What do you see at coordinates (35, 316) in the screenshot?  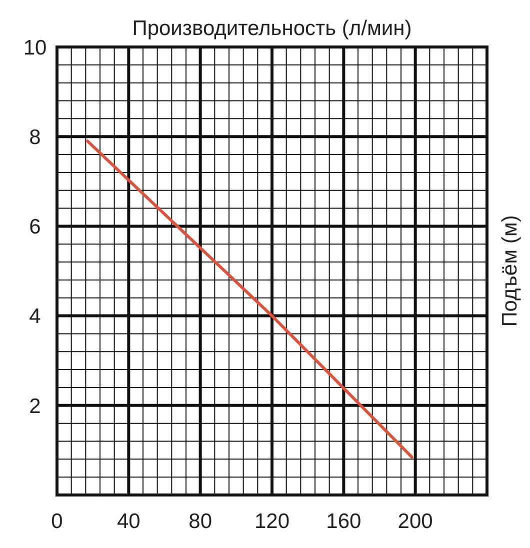 I see `y-tick-label: 4` at bounding box center [35, 316].